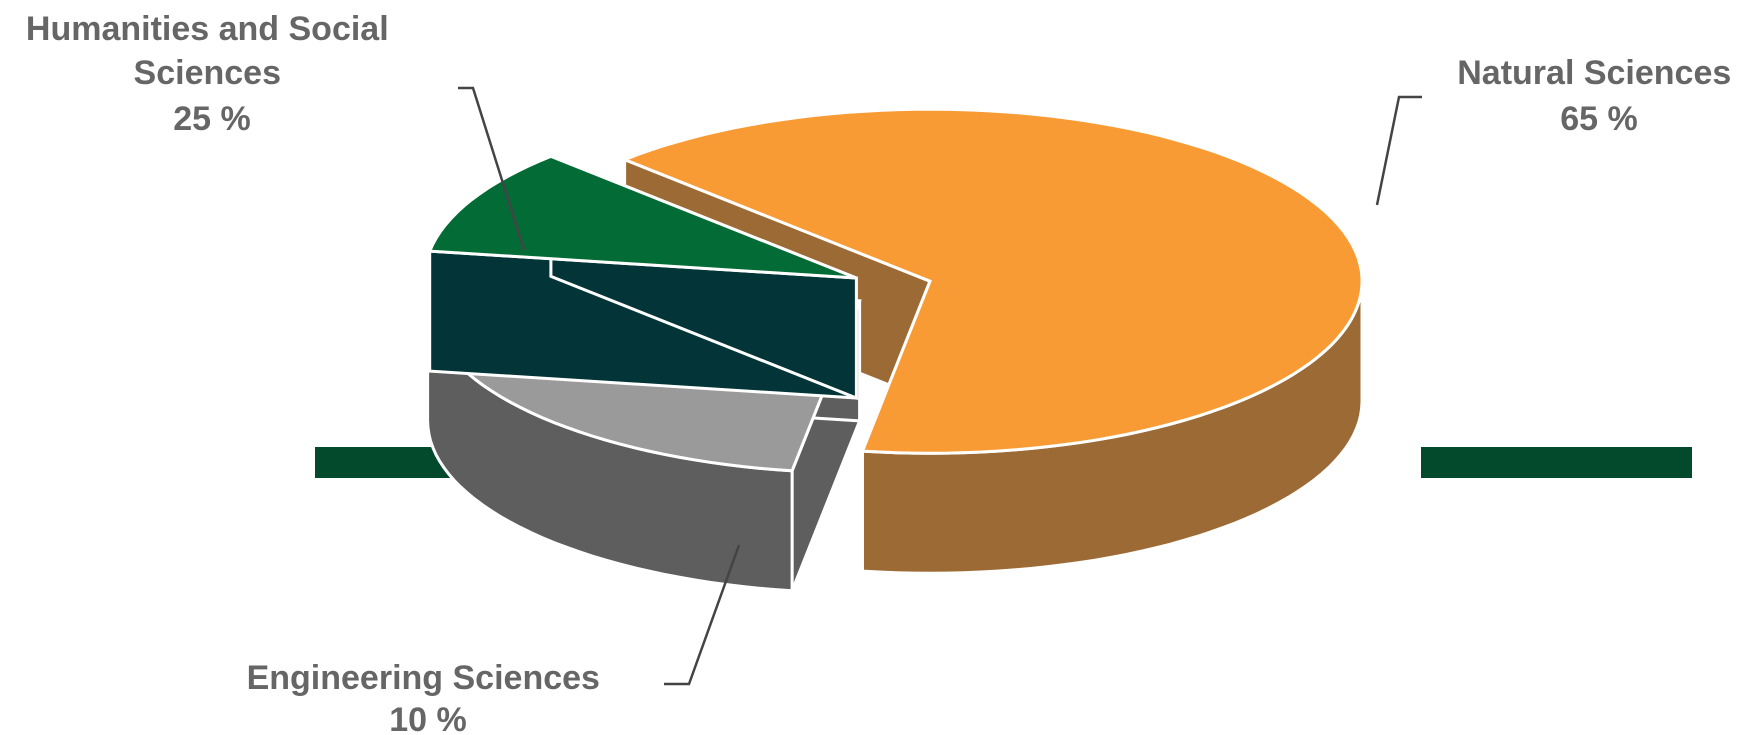  I want to click on right-decor-bar, so click(1556, 462).